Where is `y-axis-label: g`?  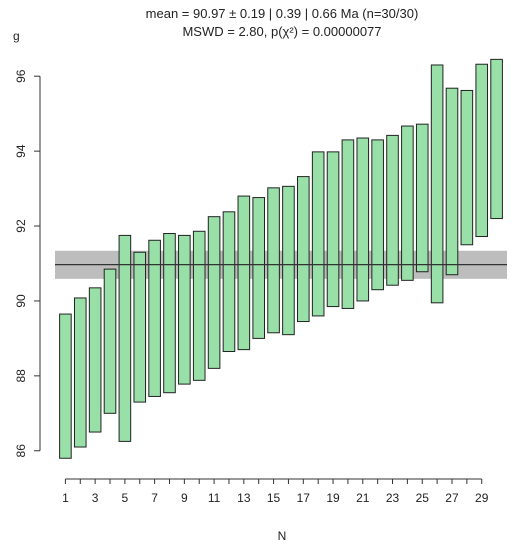 y-axis-label: g is located at coordinates (16, 36).